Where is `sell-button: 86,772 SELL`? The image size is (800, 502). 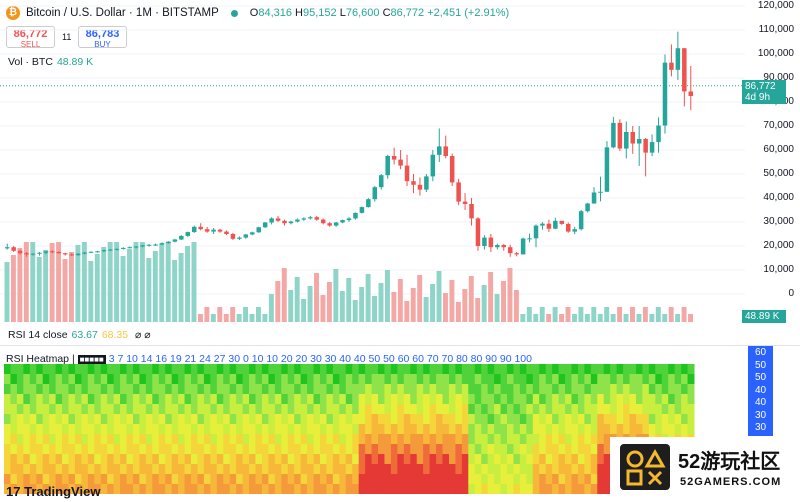
sell-button: 86,772 SELL is located at coordinates (30, 37).